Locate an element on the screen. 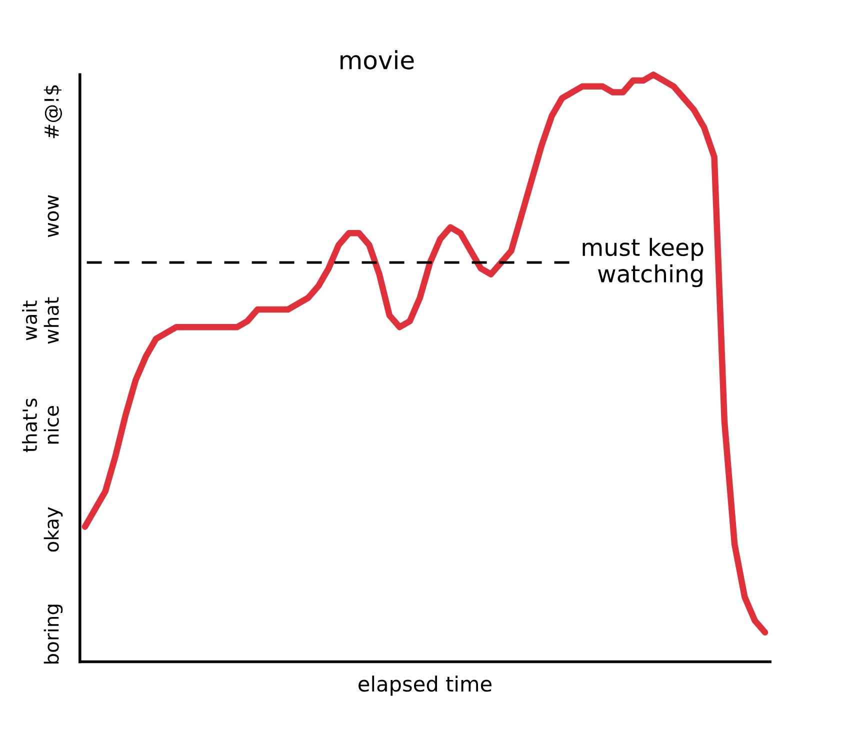  text: boring is located at coordinates (53, 634).